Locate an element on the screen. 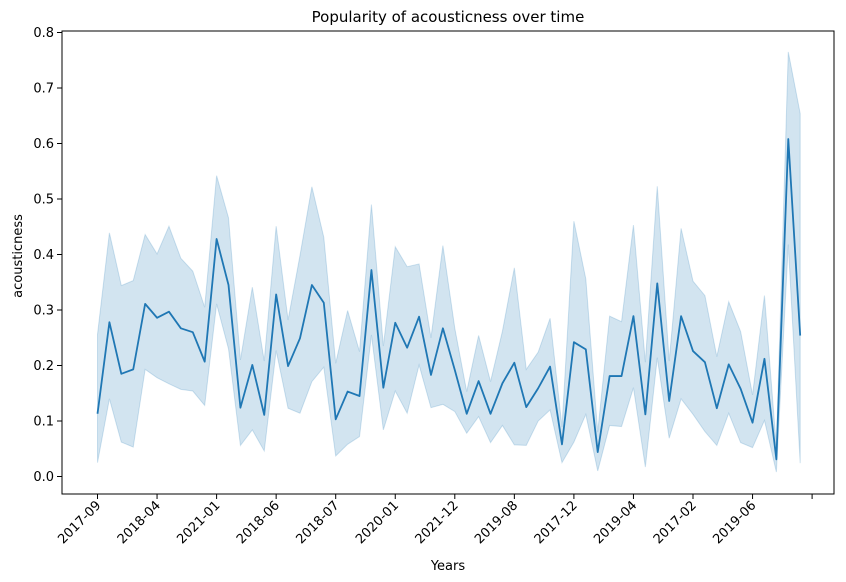 The height and width of the screenshot is (582, 846). x-axis-label: Years is located at coordinates (448, 566).